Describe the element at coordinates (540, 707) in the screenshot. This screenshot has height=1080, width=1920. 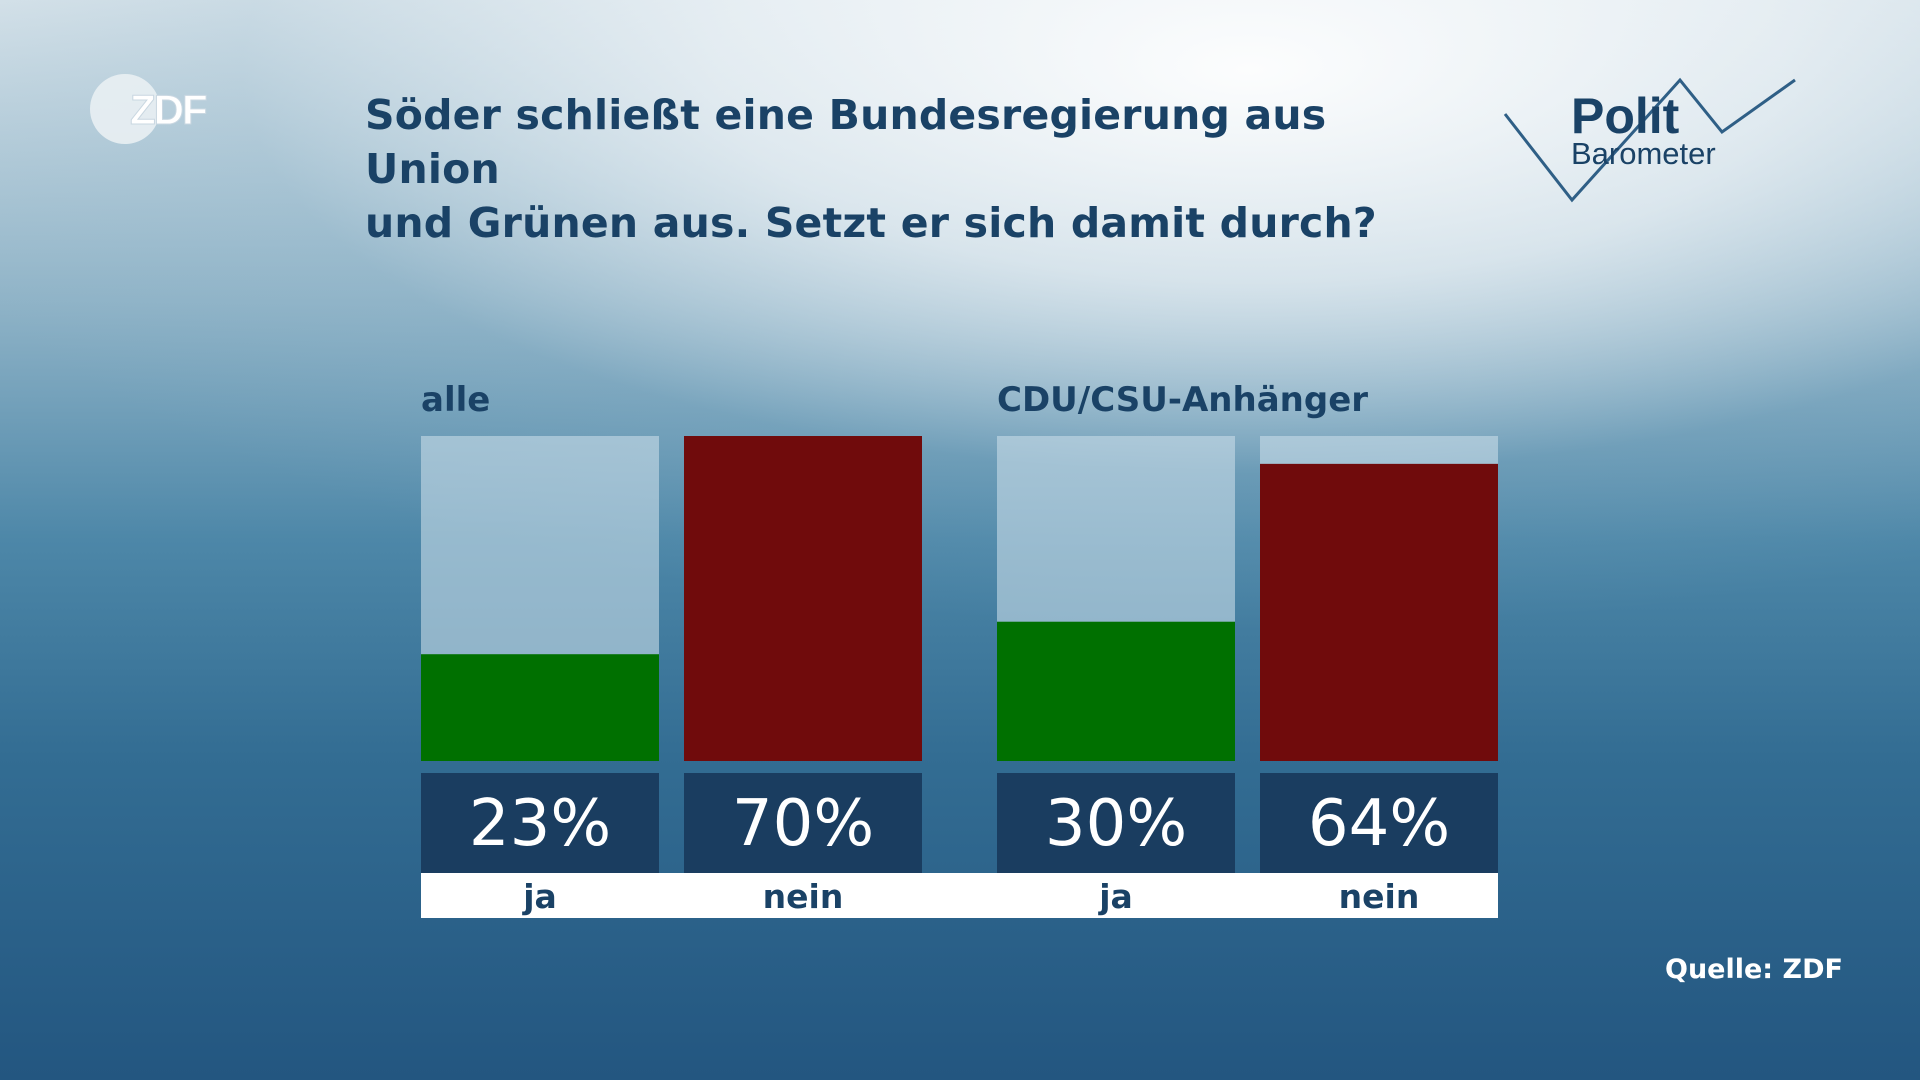
I see `bar-alle-ja` at that location.